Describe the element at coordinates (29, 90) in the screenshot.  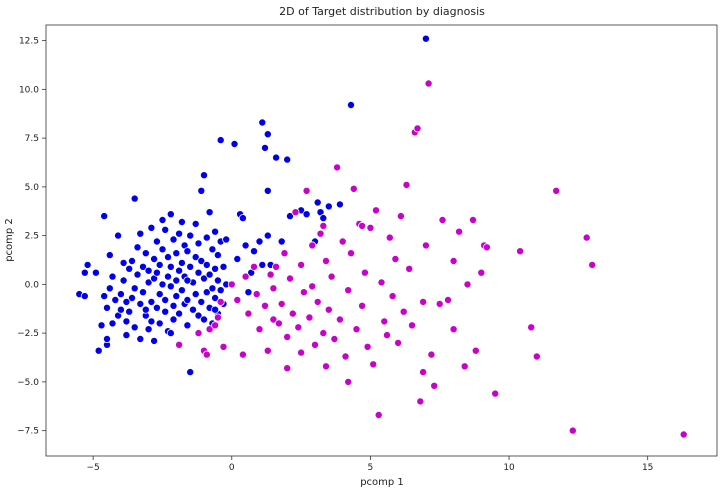
I see `y-tick-label: 10.0` at that location.